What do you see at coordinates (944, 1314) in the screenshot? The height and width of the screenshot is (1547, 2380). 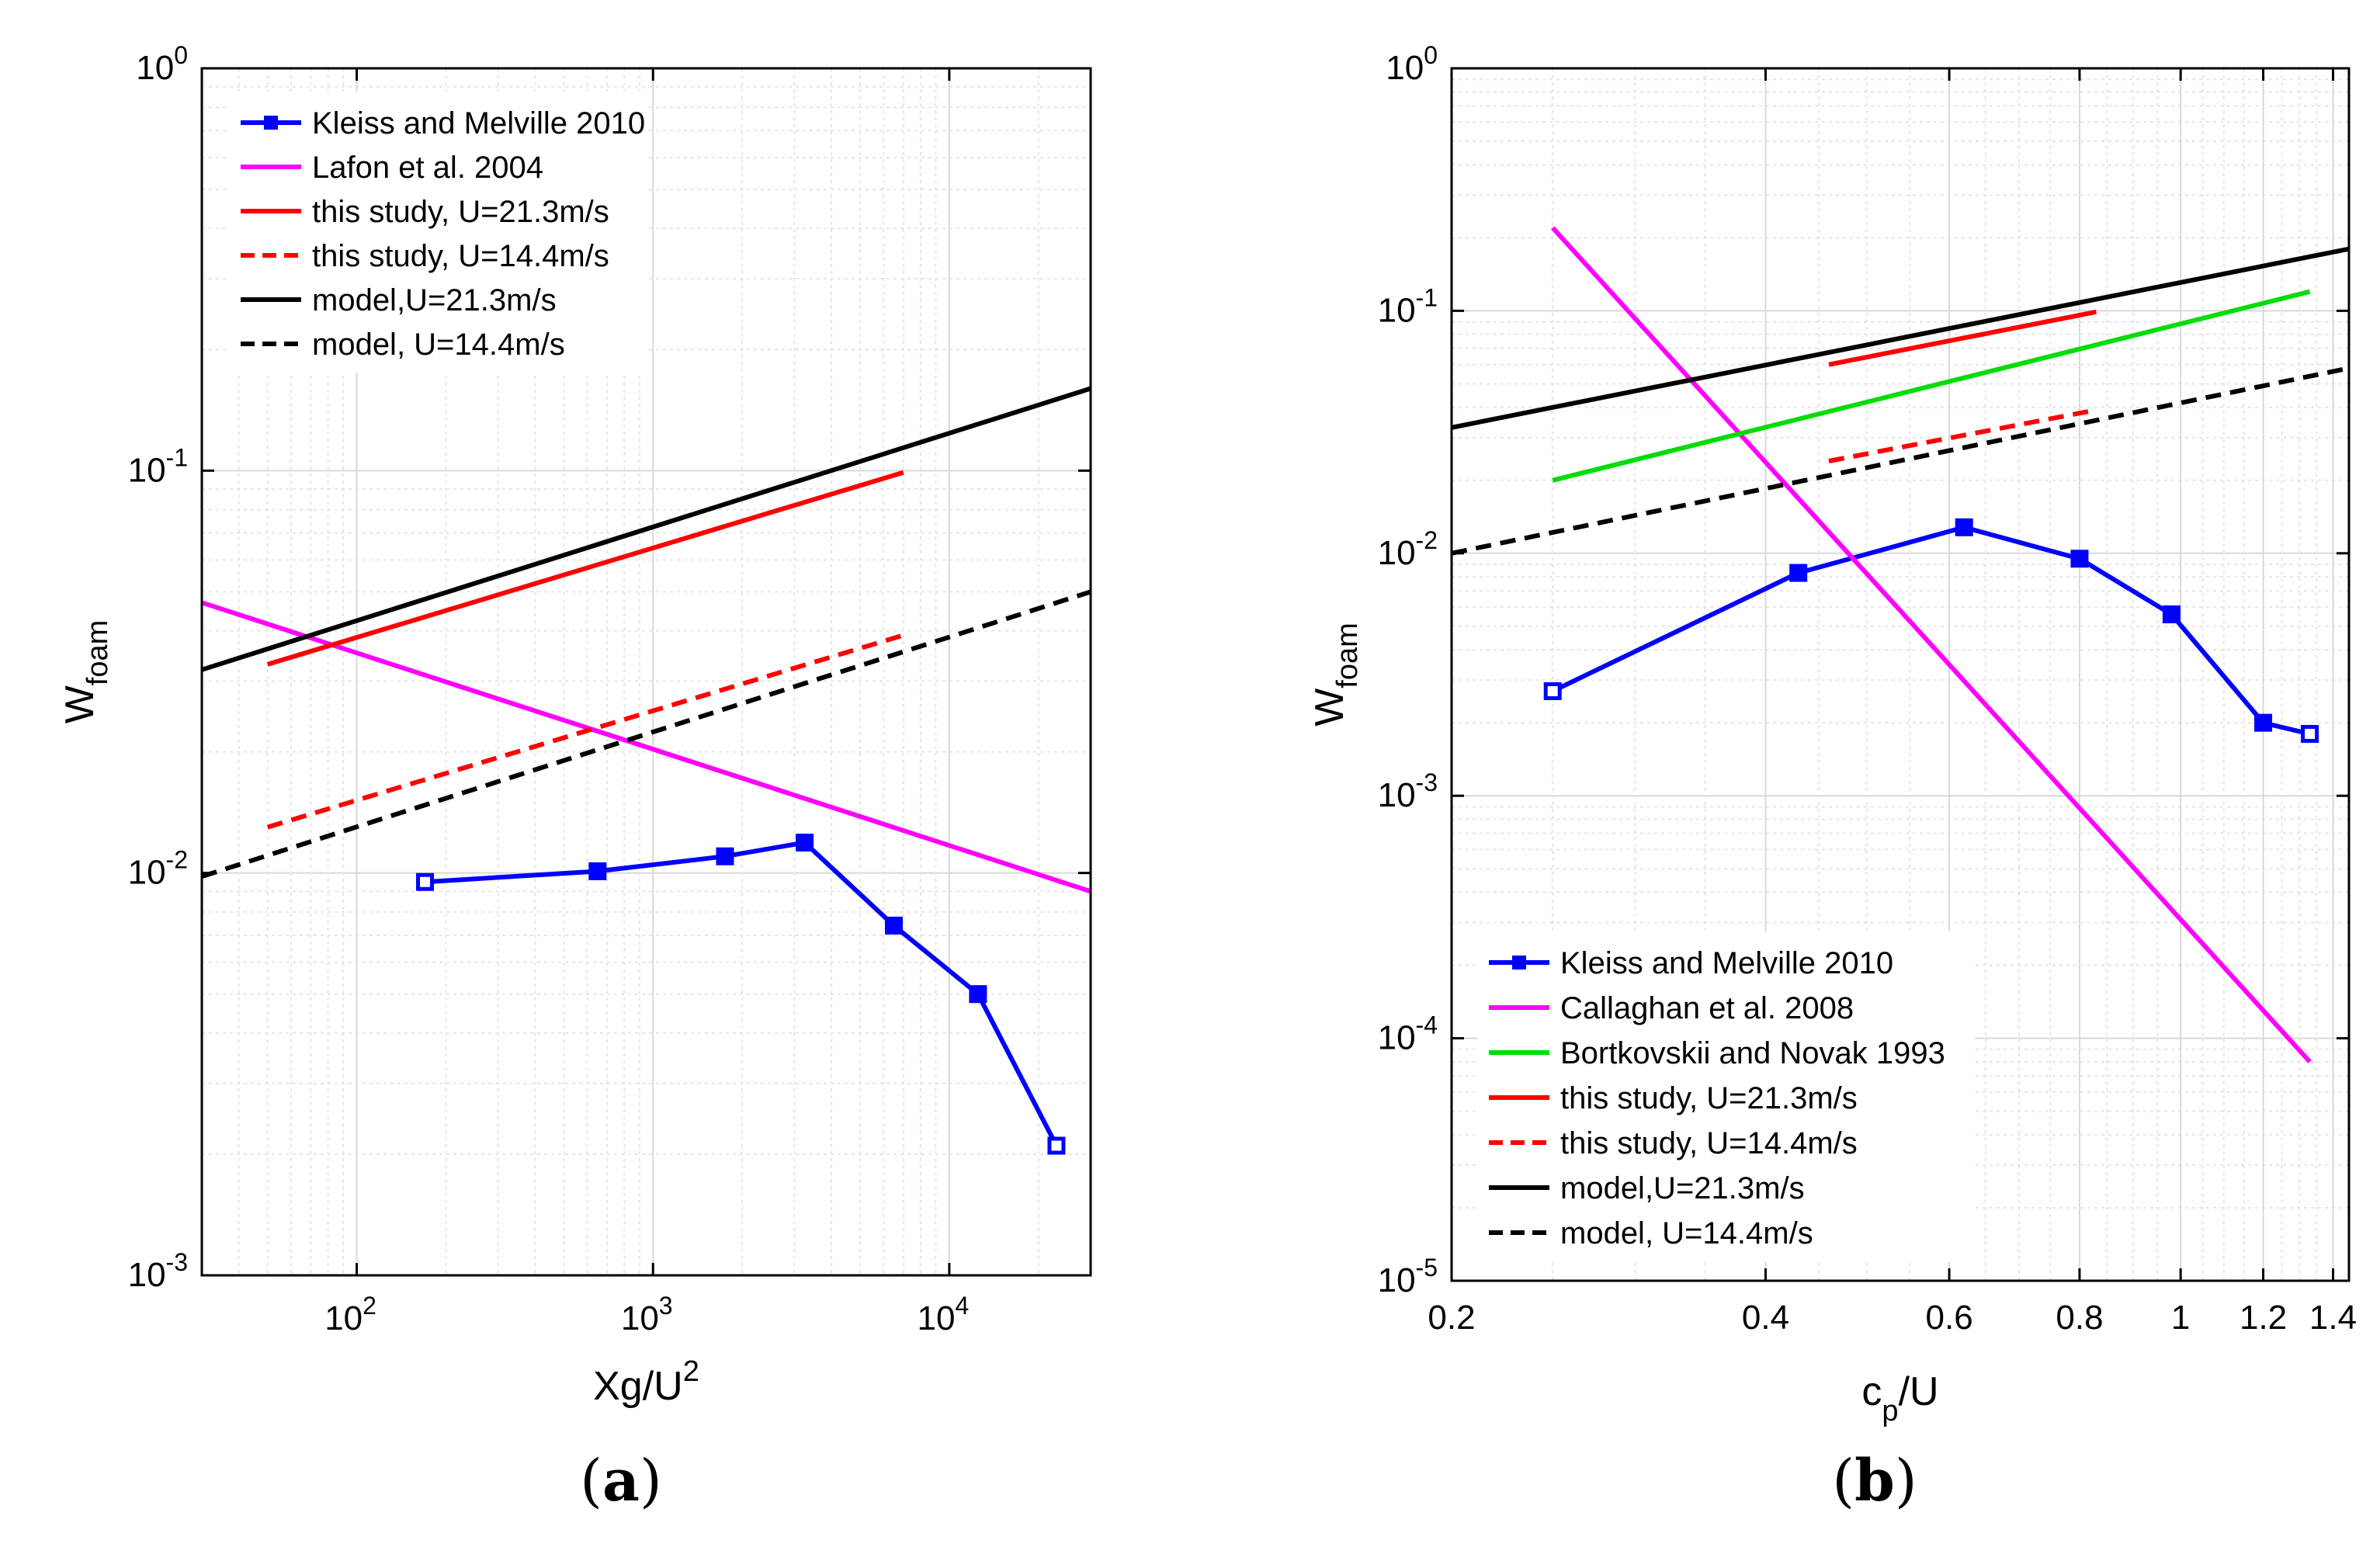 I see `x-tick-label: 10⁴` at bounding box center [944, 1314].